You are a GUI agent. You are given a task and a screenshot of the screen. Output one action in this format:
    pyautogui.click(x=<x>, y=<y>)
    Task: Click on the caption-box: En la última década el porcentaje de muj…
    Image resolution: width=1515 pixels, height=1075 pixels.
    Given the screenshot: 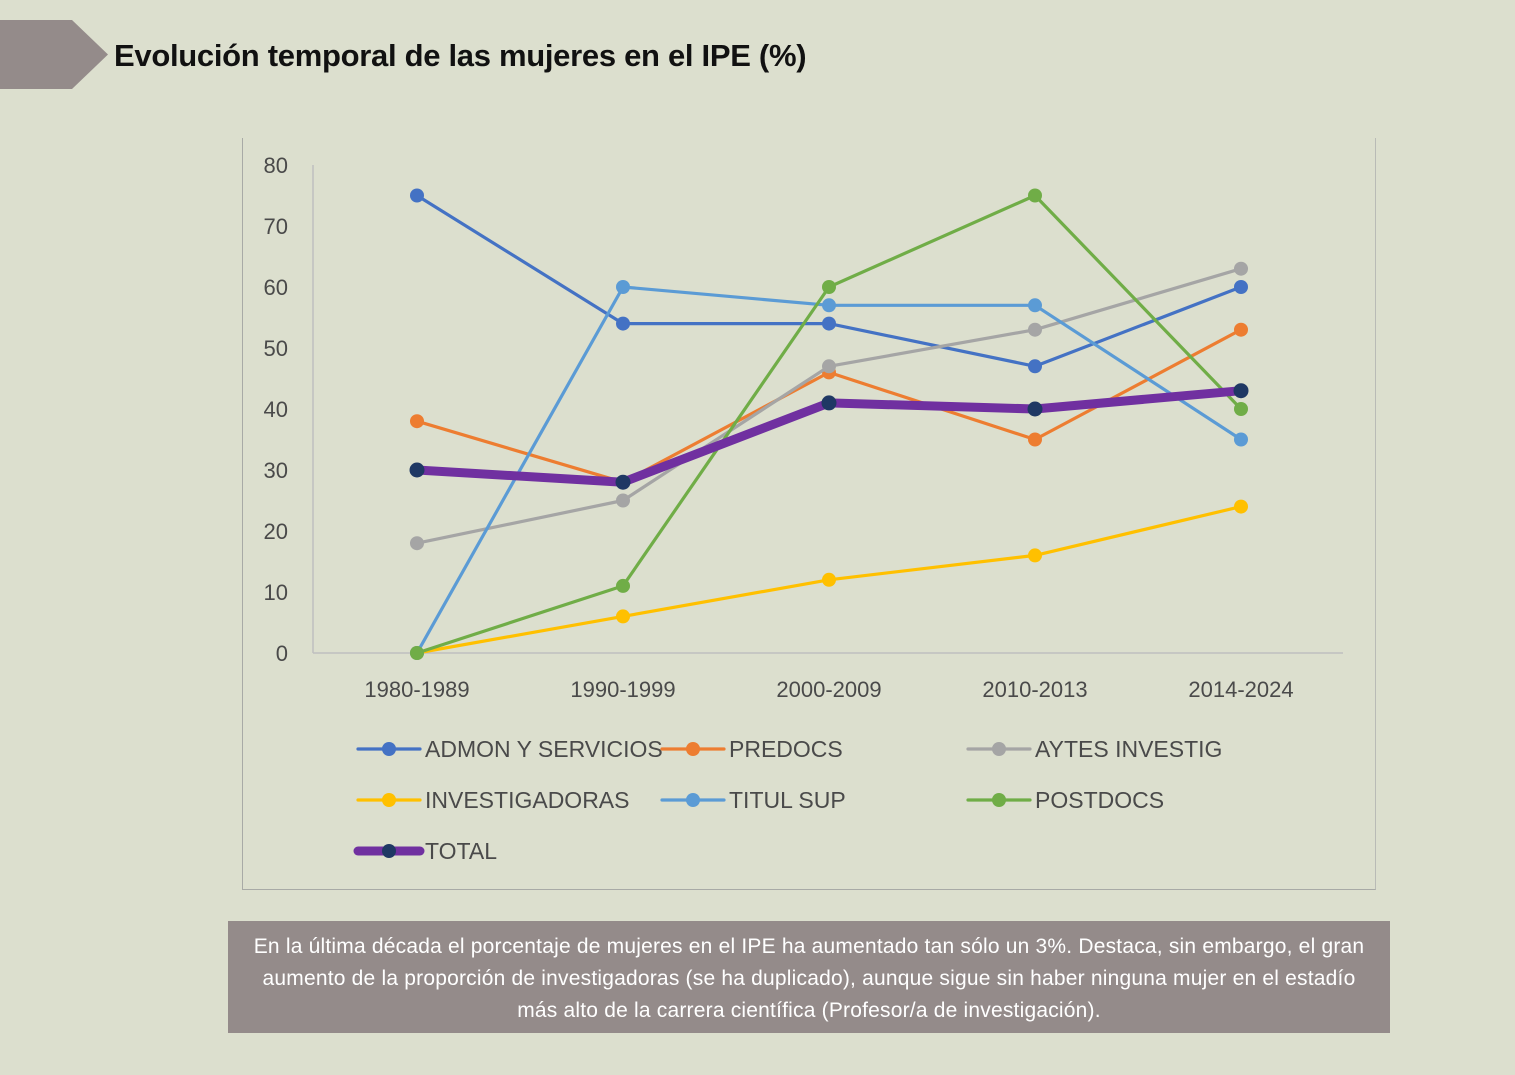 What is the action you would take?
    pyautogui.click(x=809, y=977)
    